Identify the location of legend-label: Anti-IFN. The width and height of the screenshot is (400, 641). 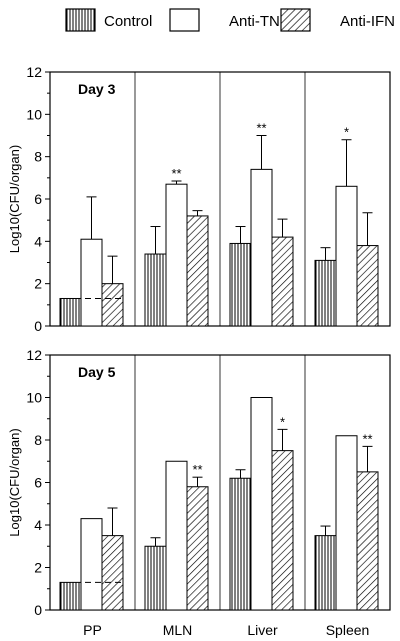
(367, 21).